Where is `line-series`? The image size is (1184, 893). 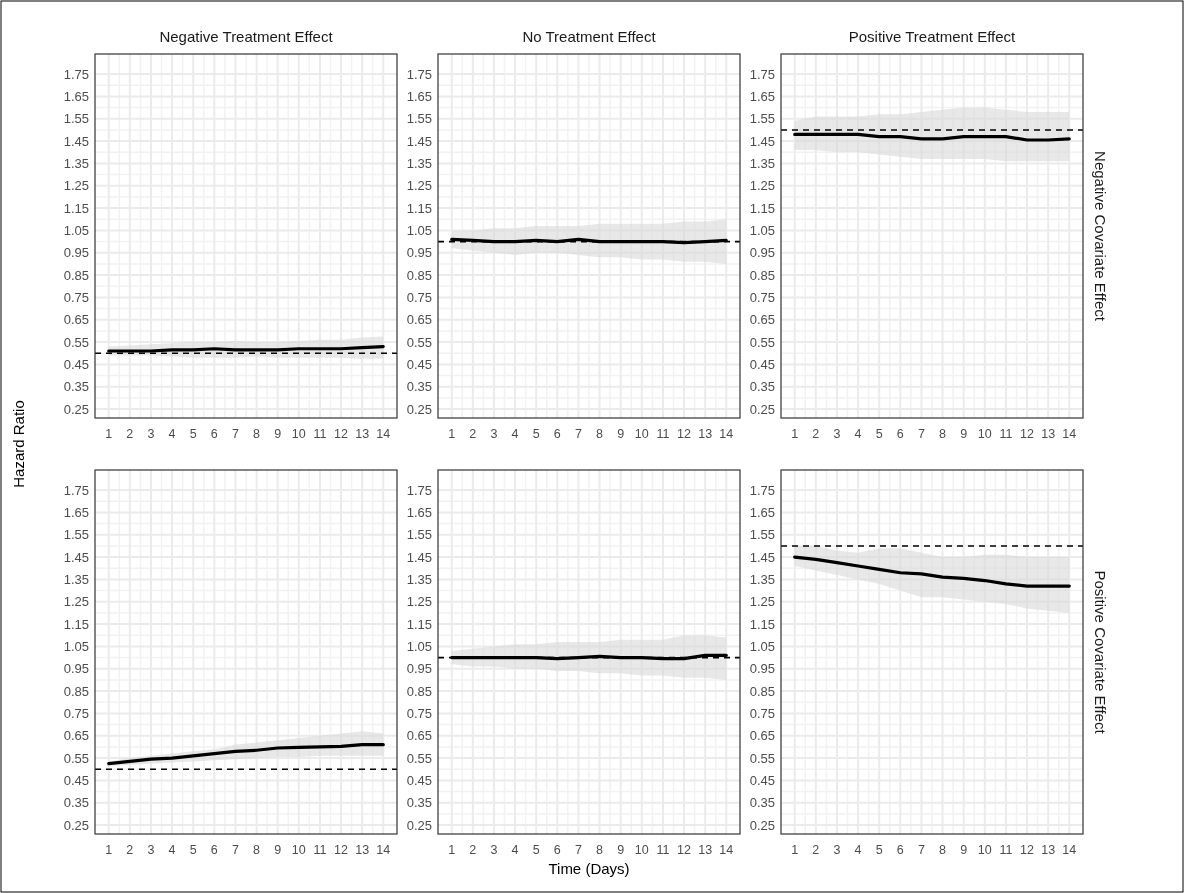
line-series is located at coordinates (246, 754).